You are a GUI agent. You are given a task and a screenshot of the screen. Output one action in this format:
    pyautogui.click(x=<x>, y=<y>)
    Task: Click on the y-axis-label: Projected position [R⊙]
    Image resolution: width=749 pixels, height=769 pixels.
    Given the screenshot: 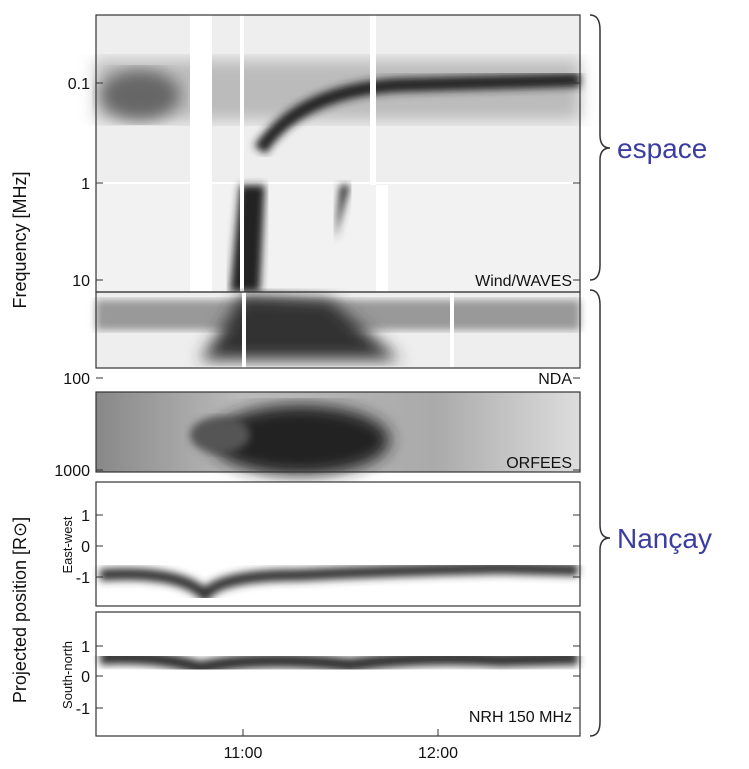 What is the action you would take?
    pyautogui.click(x=20, y=610)
    